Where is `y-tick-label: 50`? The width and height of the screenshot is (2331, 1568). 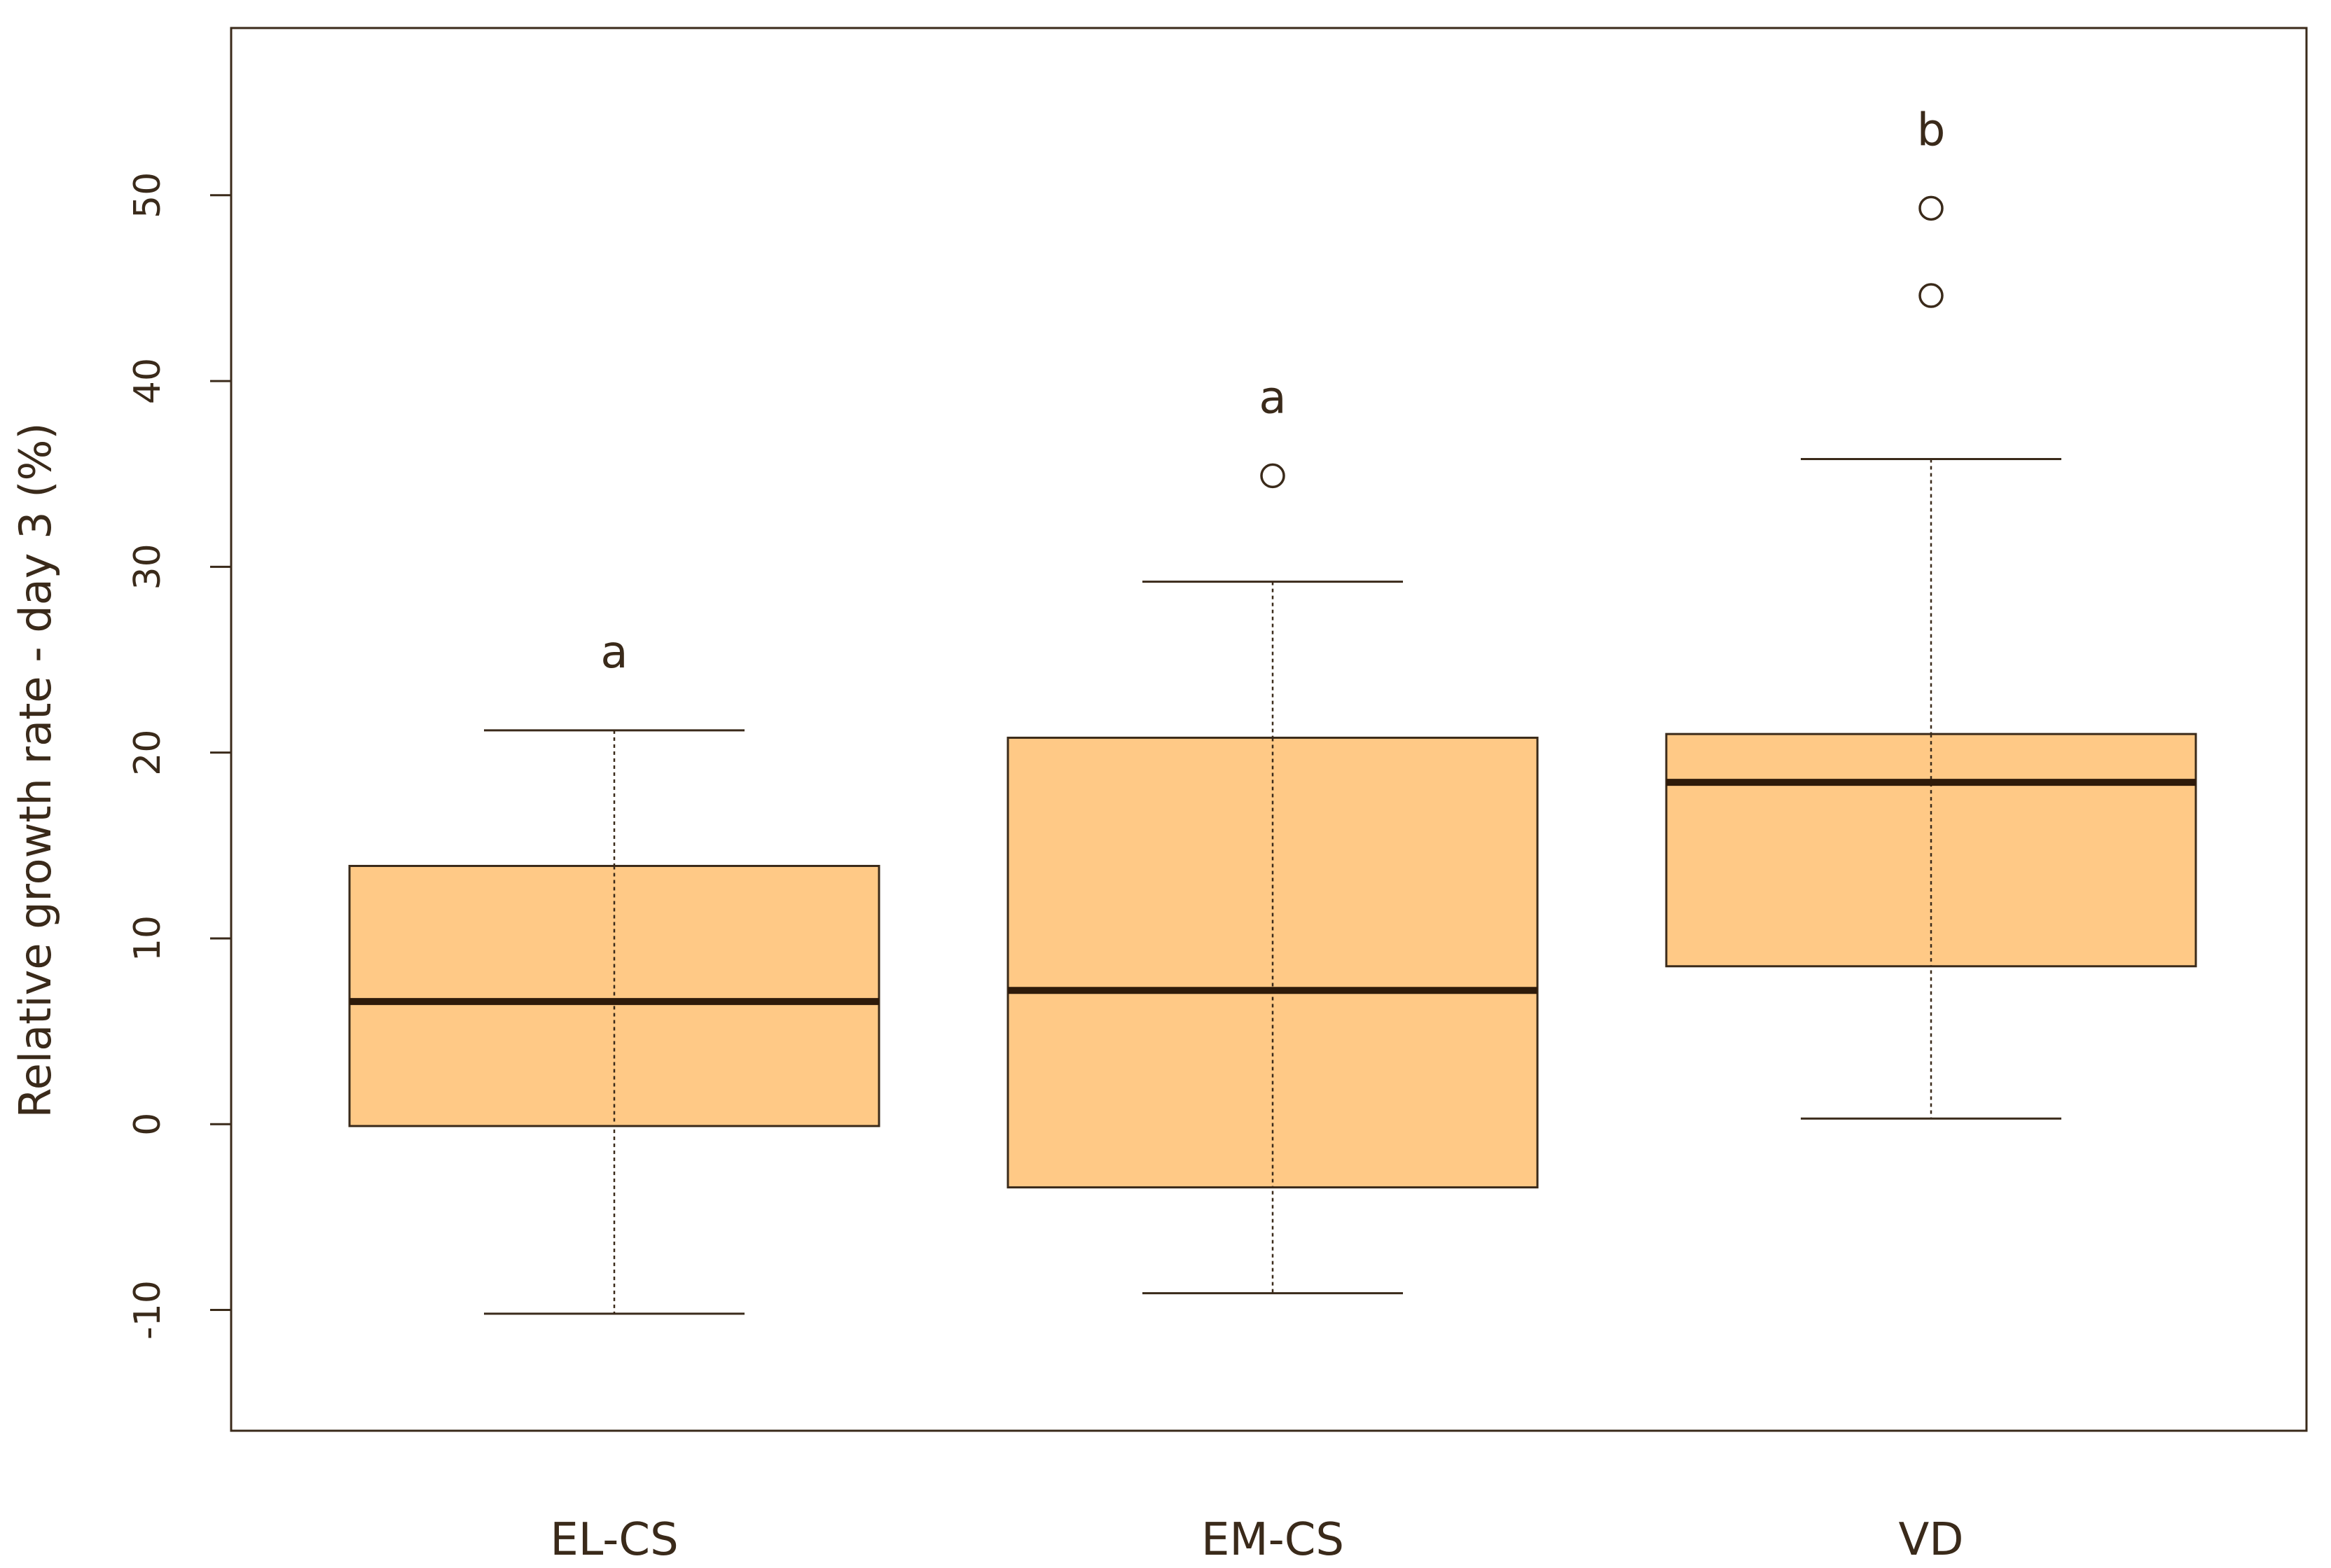 y-tick-label: 50 is located at coordinates (148, 195).